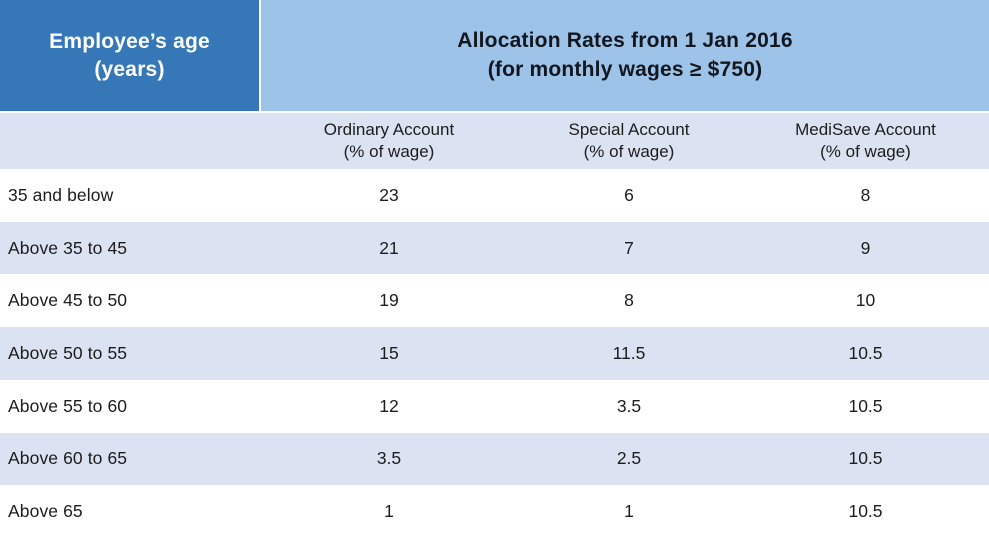 The image size is (989, 538). Describe the element at coordinates (129, 55) in the screenshot. I see `row-header-title: Employee’s age (years)` at that location.